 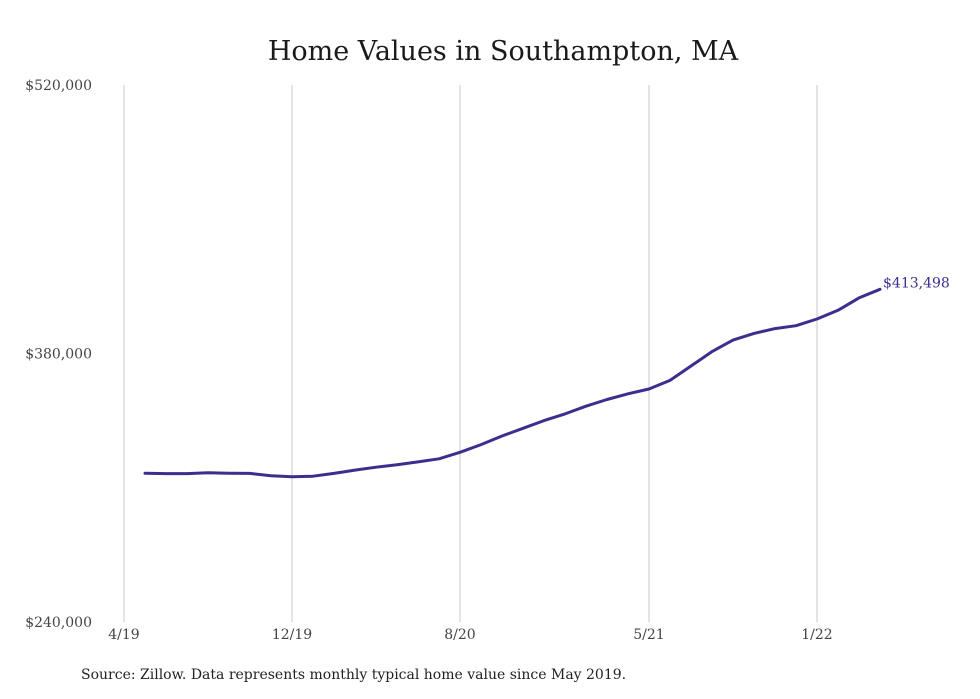 What do you see at coordinates (816, 635) in the screenshot?
I see `x-tick-label: 1/22` at bounding box center [816, 635].